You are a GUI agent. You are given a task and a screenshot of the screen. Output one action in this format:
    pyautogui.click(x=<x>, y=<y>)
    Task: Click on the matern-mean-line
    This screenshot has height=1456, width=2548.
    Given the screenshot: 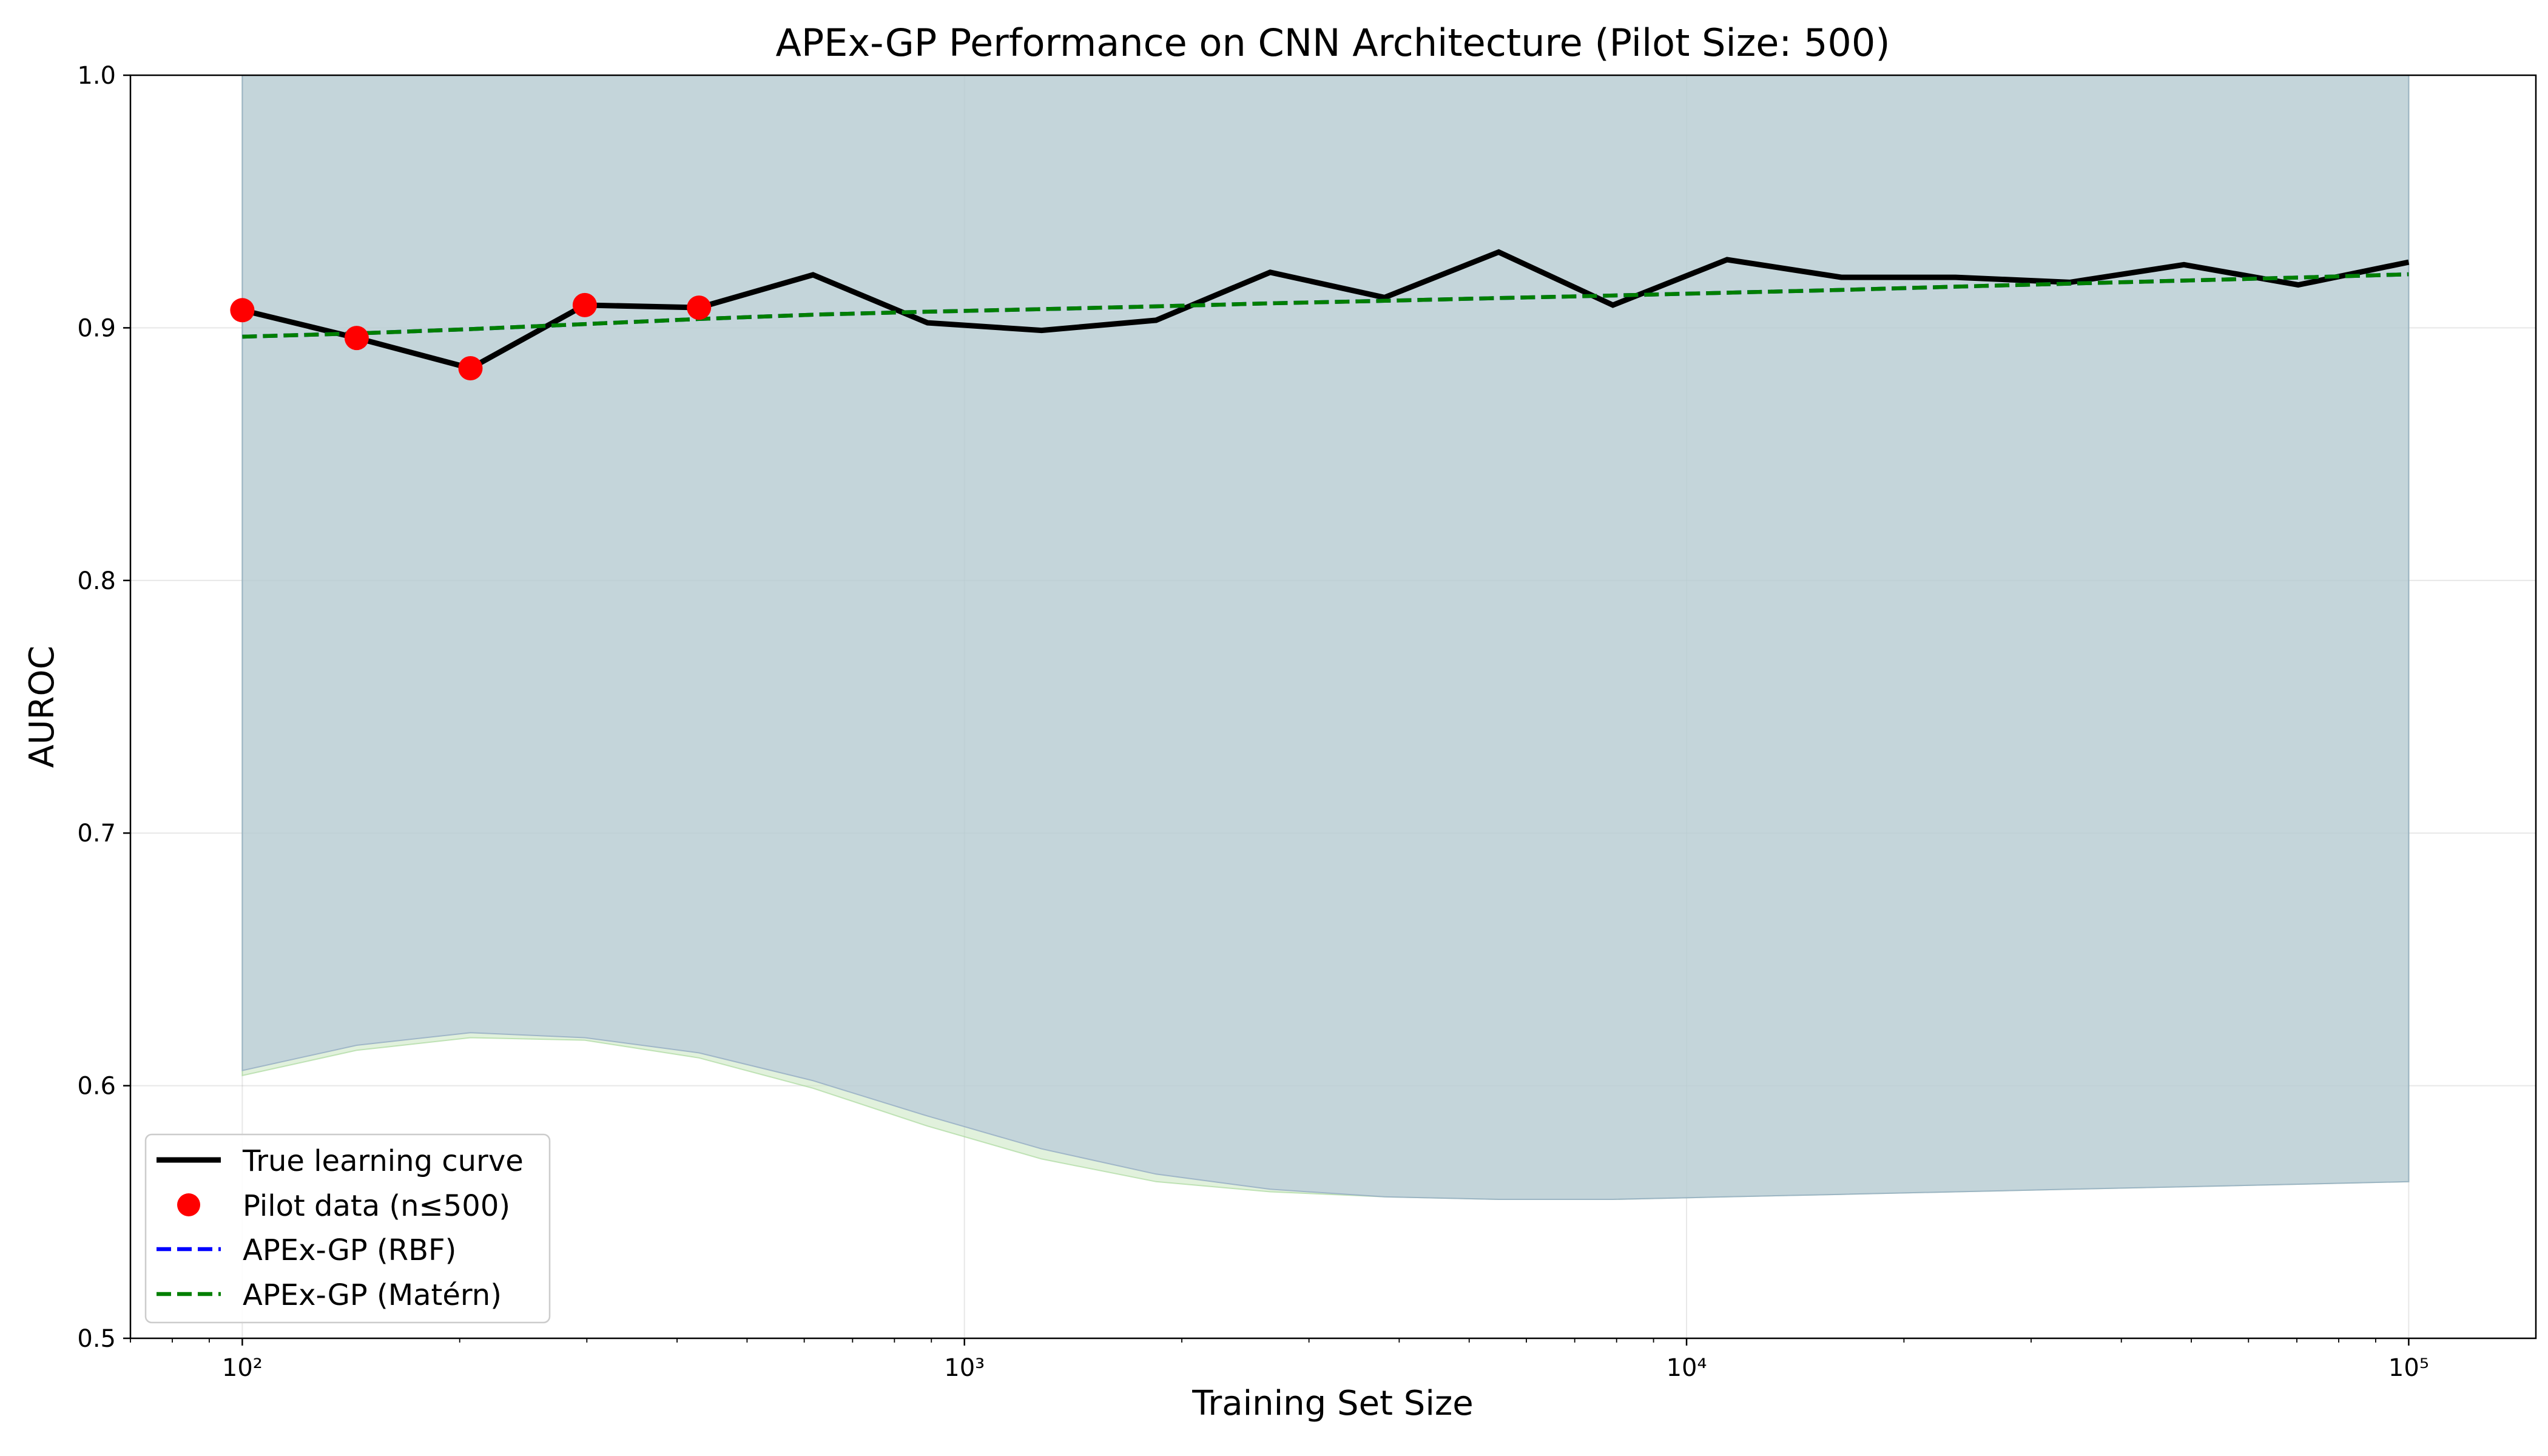 What is the action you would take?
    pyautogui.click(x=1325, y=305)
    